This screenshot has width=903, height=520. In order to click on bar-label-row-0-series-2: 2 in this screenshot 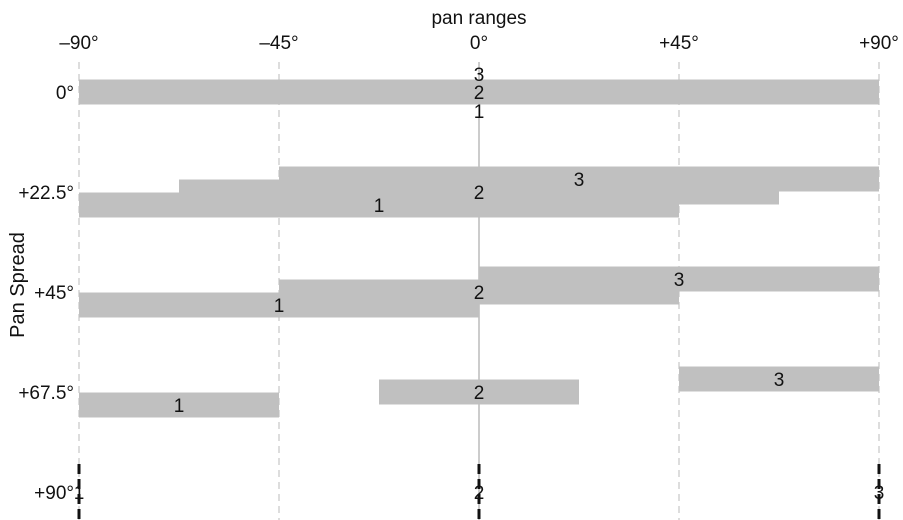, I will do `click(479, 93)`.